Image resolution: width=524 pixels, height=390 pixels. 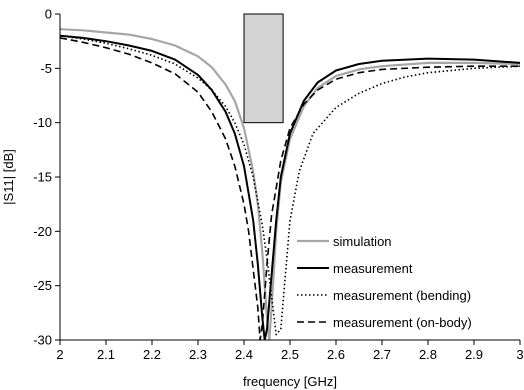 What do you see at coordinates (474, 354) in the screenshot?
I see `x-tick-label: 2.9` at bounding box center [474, 354].